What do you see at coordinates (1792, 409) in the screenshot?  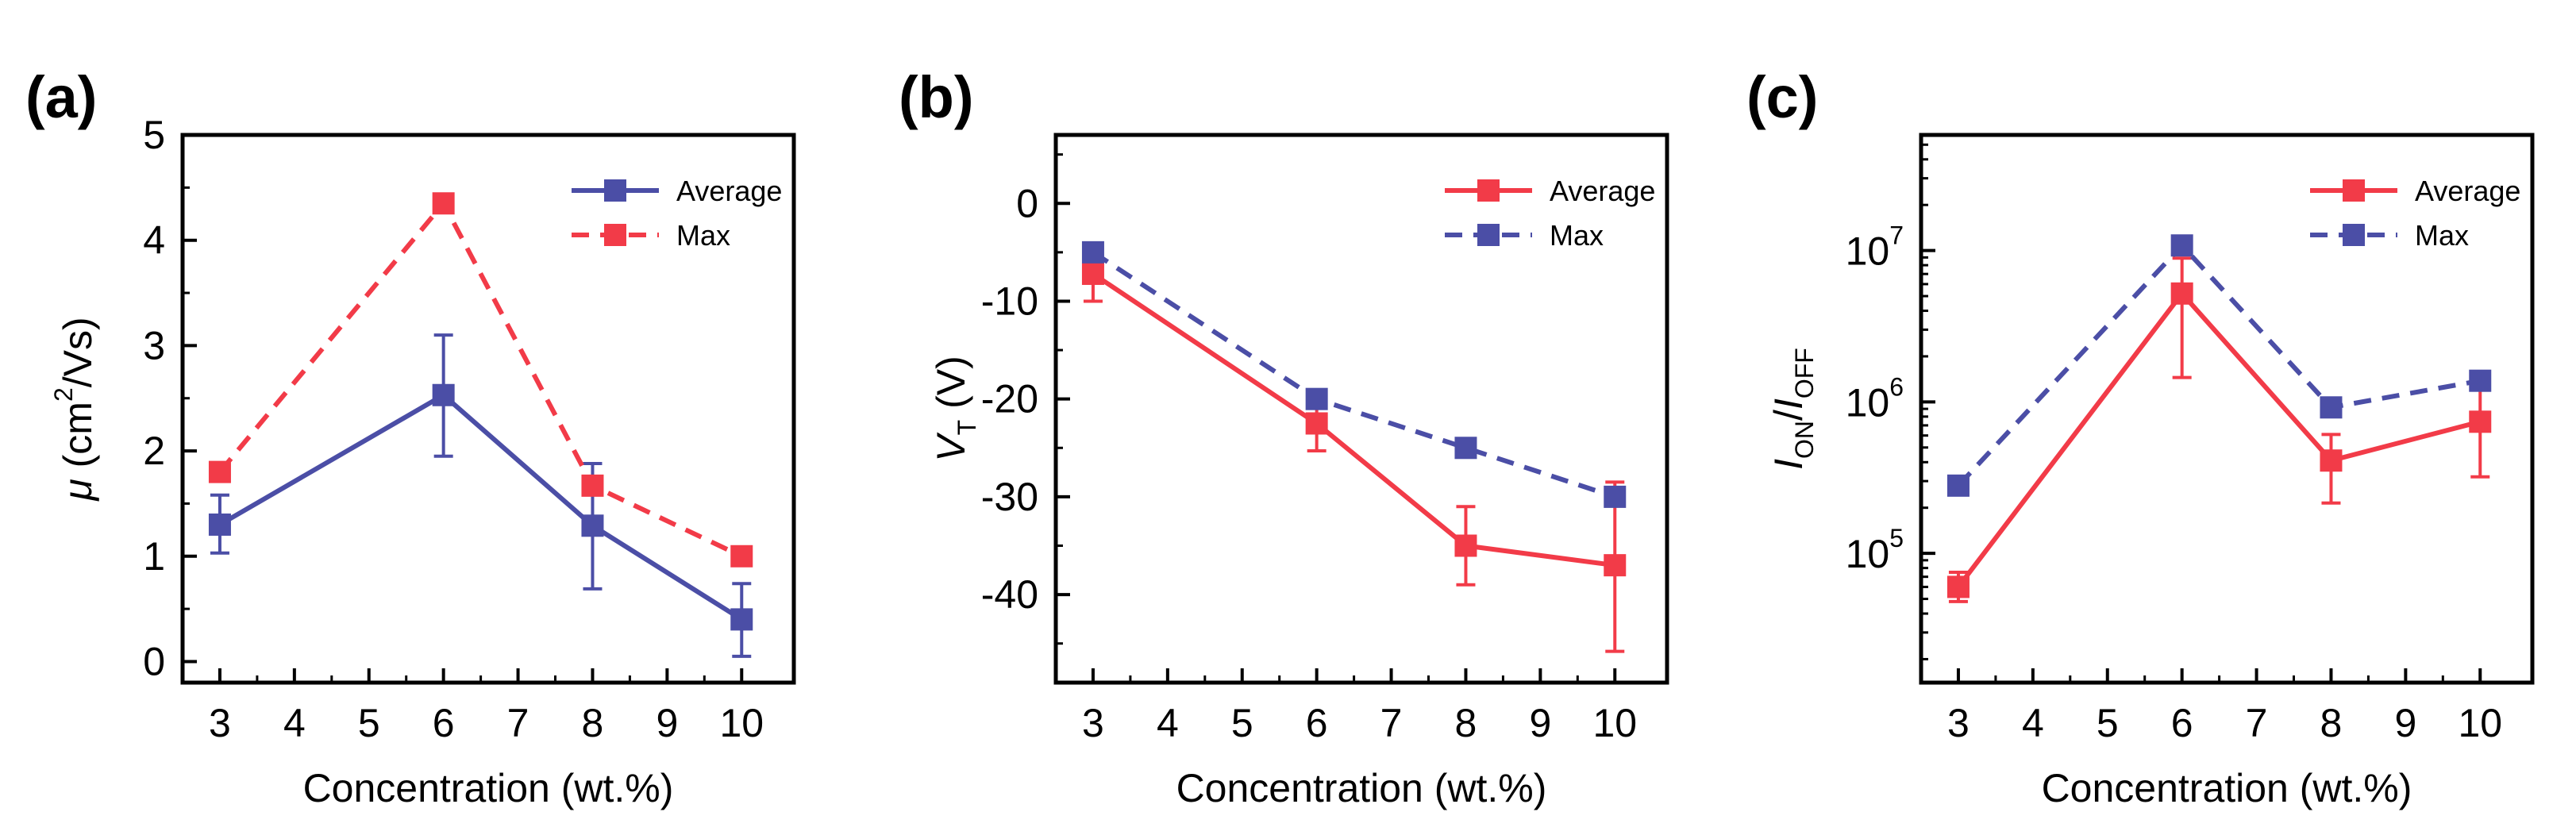 I see `y-axis-title: ION/IOFF` at bounding box center [1792, 409].